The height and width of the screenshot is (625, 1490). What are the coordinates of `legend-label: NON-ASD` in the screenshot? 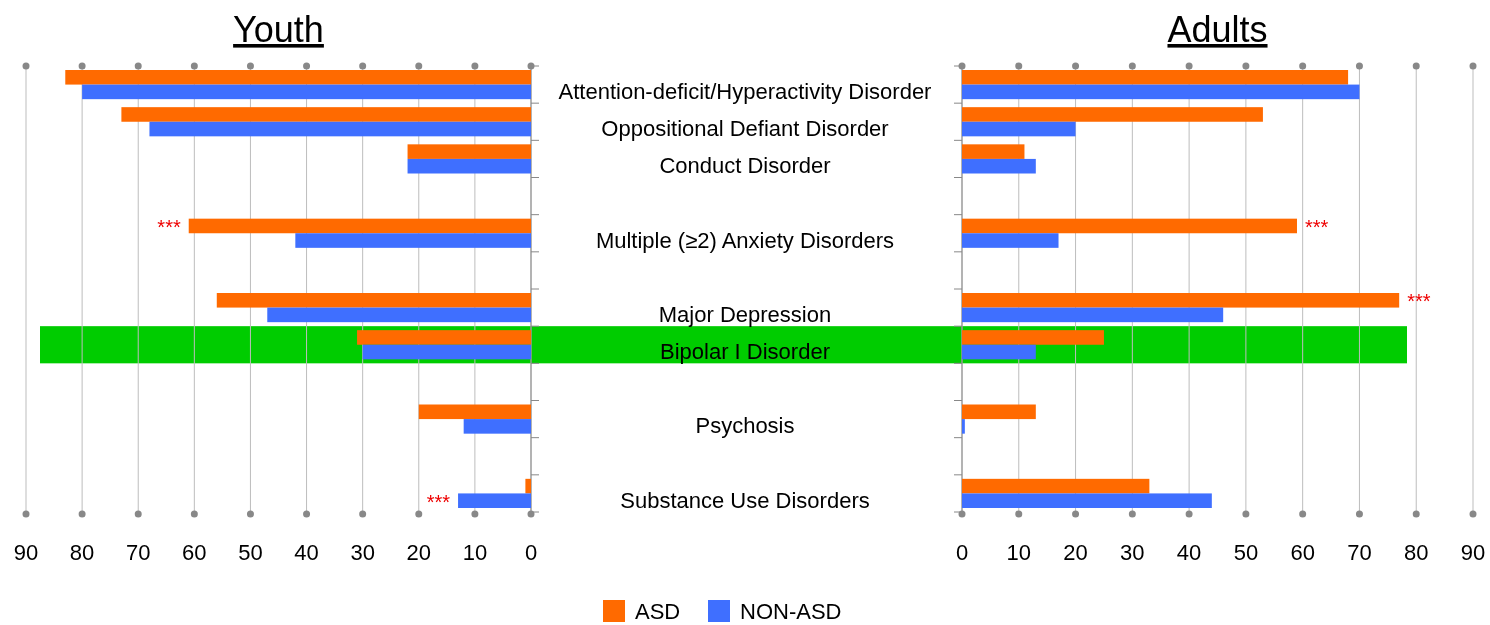 It's located at (791, 611).